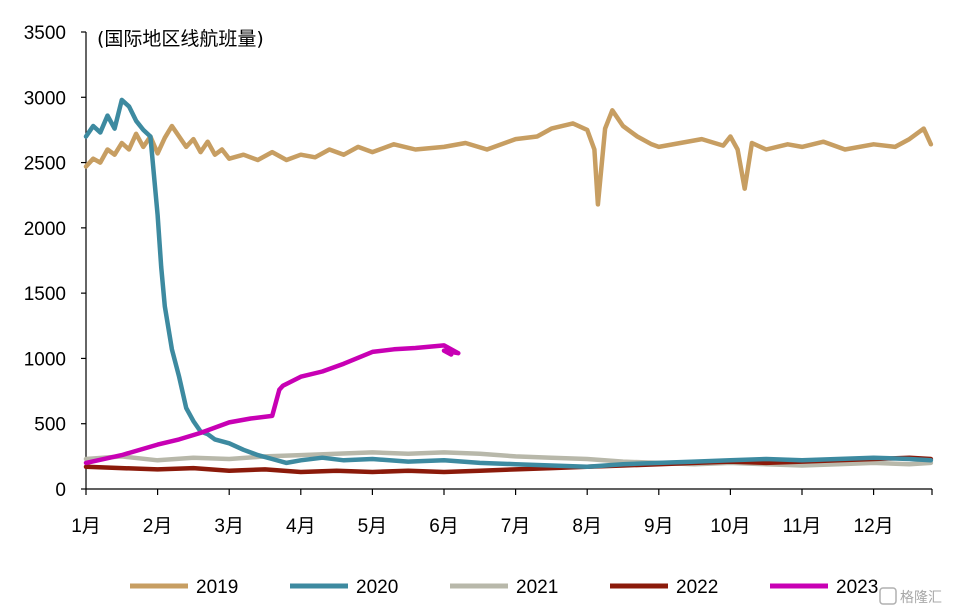 Image resolution: width=953 pixels, height=613 pixels. What do you see at coordinates (888, 596) in the screenshot?
I see `watermark-logo-icon` at bounding box center [888, 596].